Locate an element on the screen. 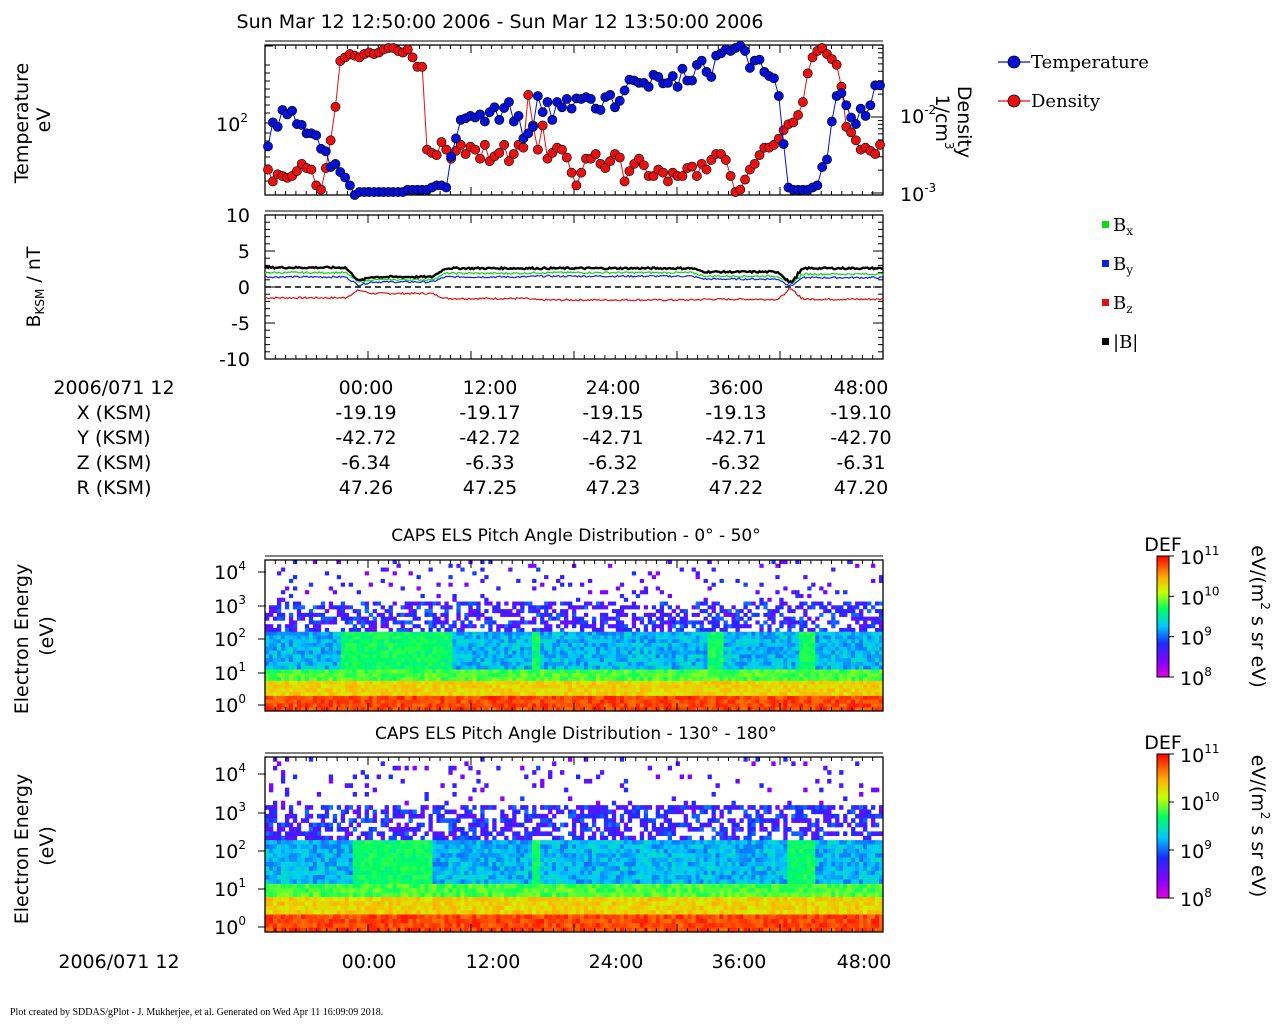  energy-tick-label: 102 is located at coordinates (230, 638).